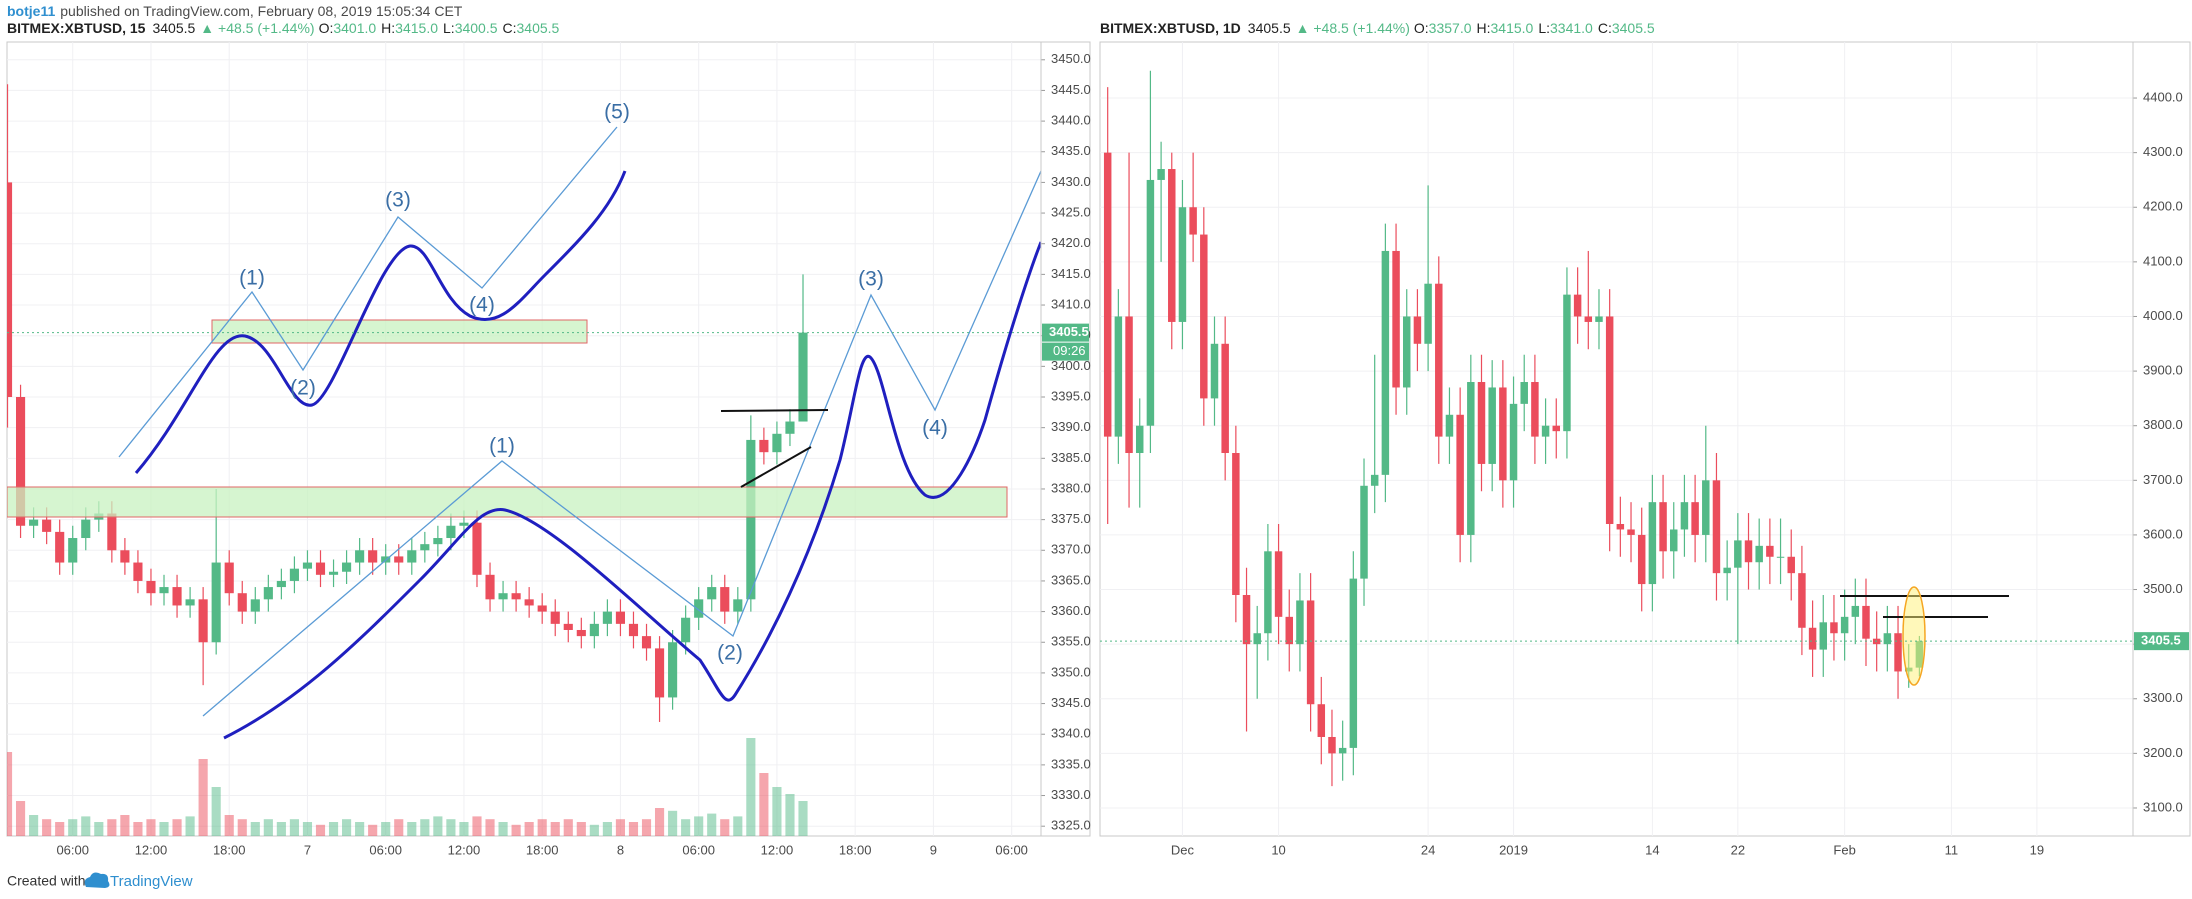 The width and height of the screenshot is (2192, 899). I want to click on y-tick-label: 4400.0, so click(2163, 96).